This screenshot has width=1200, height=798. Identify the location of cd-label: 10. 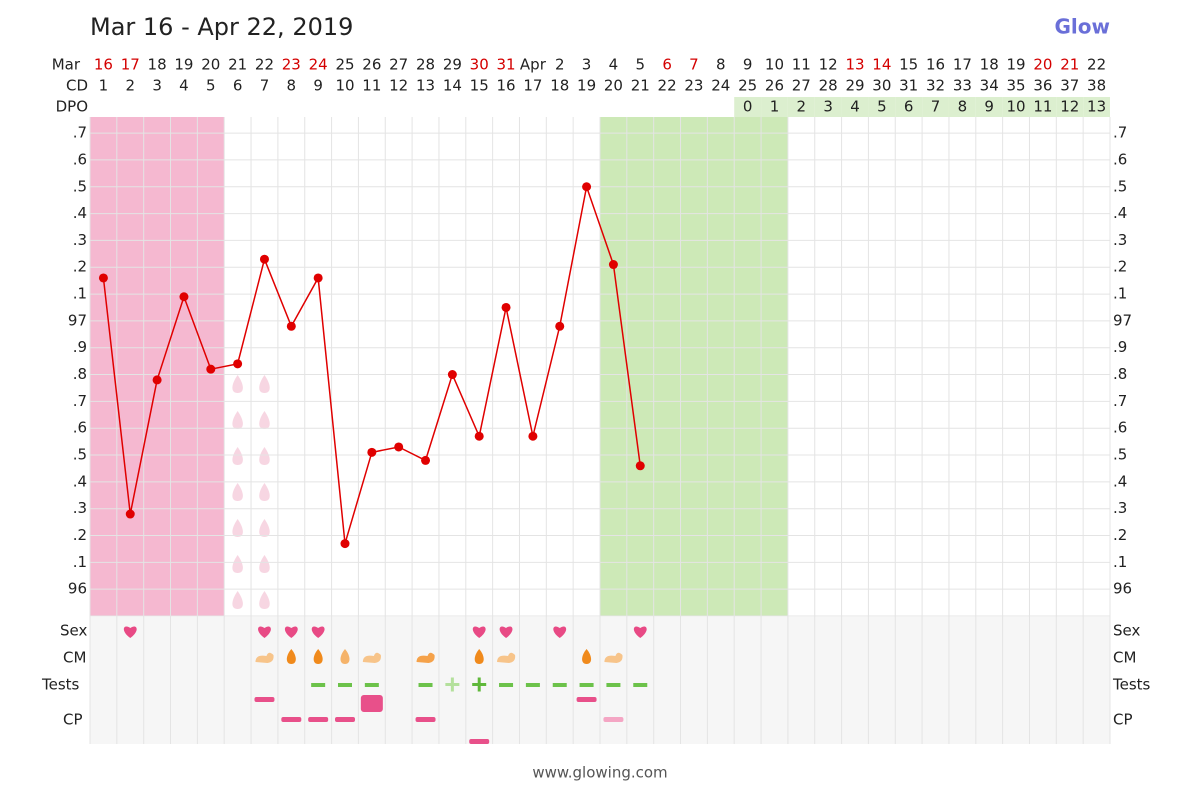
(344, 86).